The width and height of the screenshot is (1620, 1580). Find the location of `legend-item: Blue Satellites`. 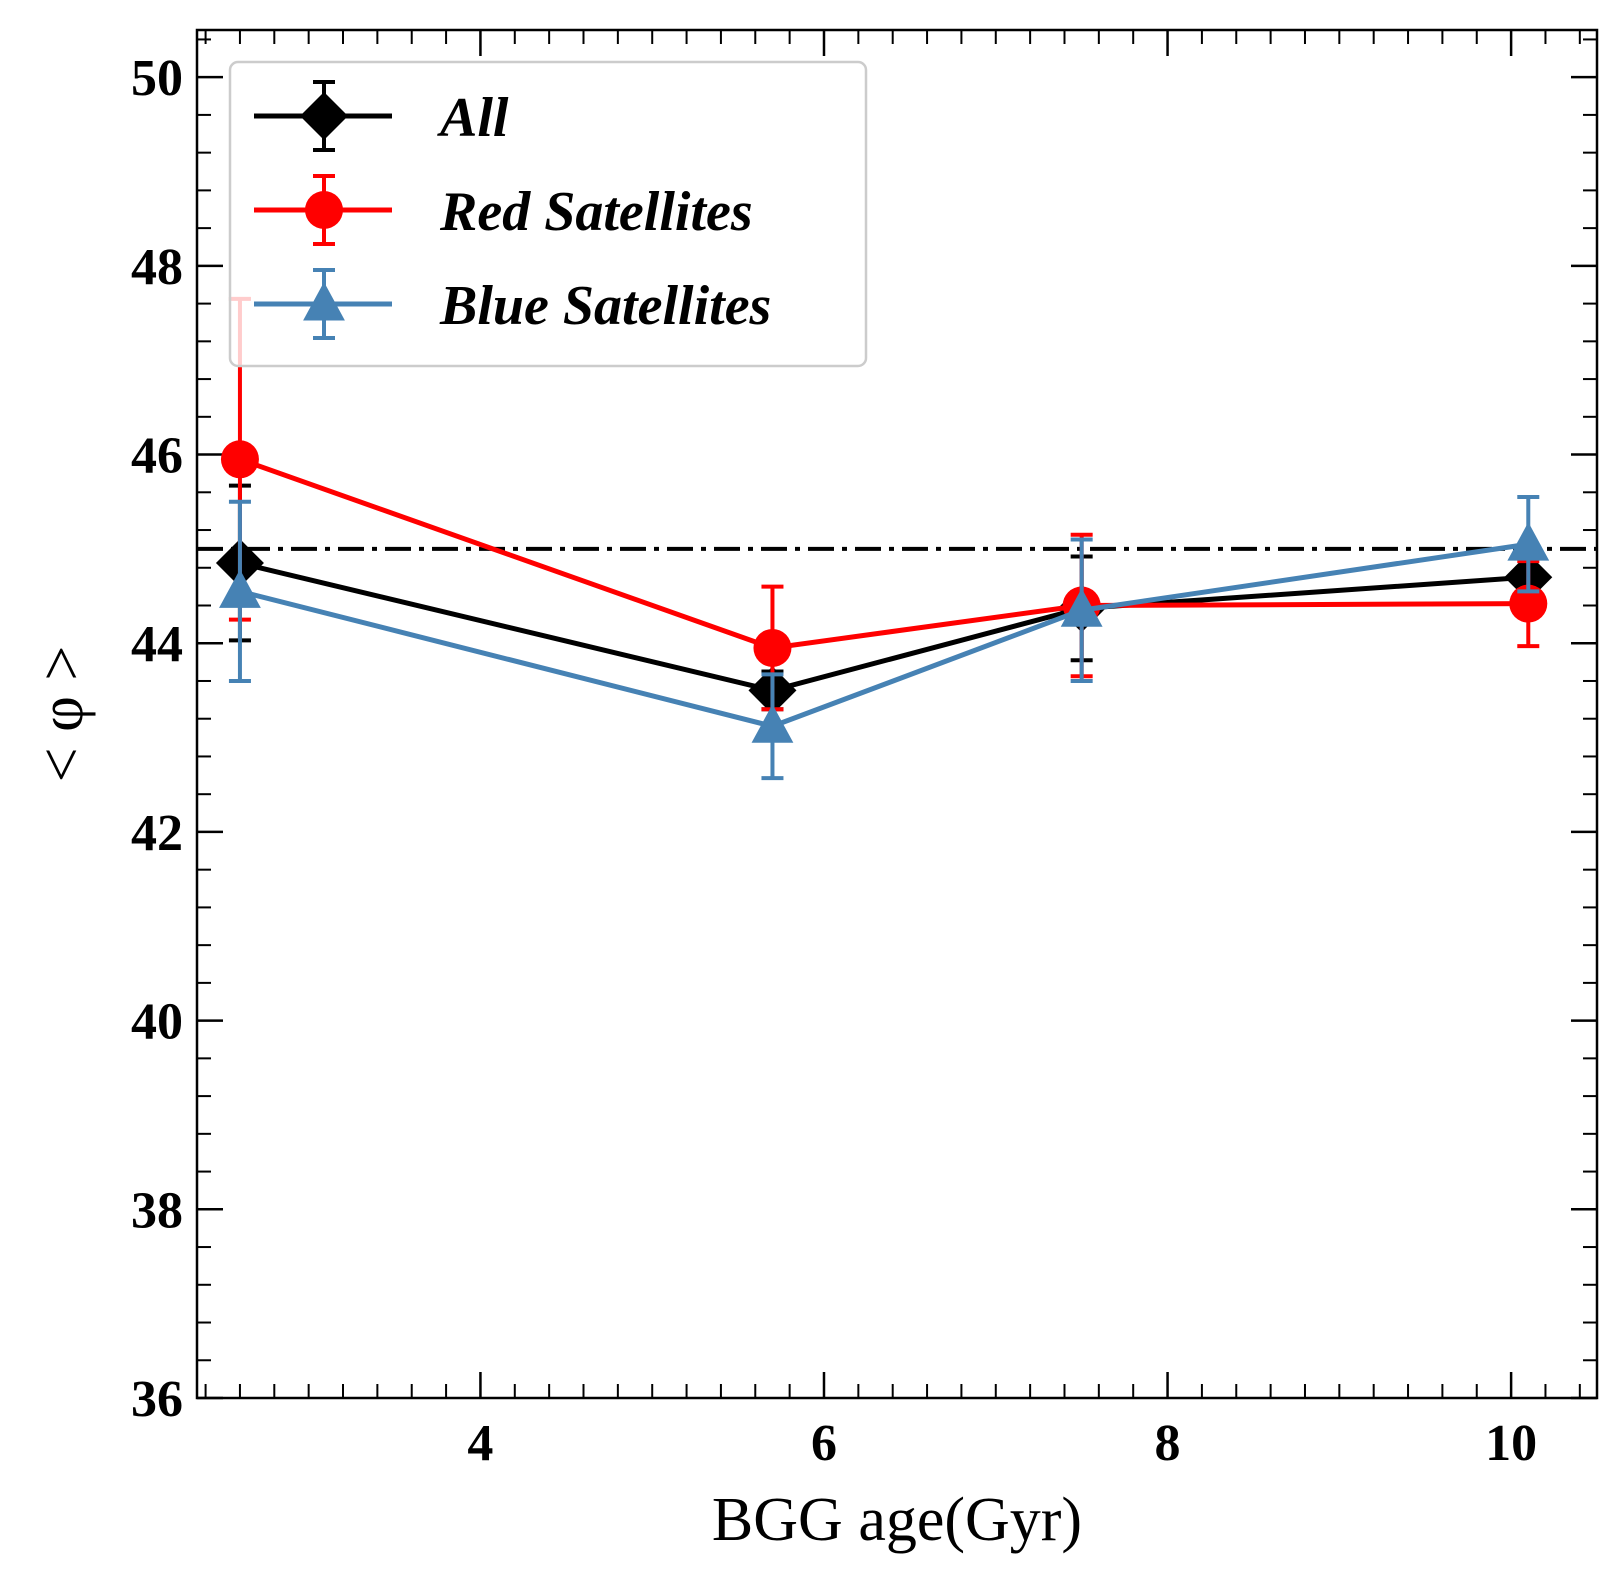

legend-item: Blue Satellites is located at coordinates (512, 304).